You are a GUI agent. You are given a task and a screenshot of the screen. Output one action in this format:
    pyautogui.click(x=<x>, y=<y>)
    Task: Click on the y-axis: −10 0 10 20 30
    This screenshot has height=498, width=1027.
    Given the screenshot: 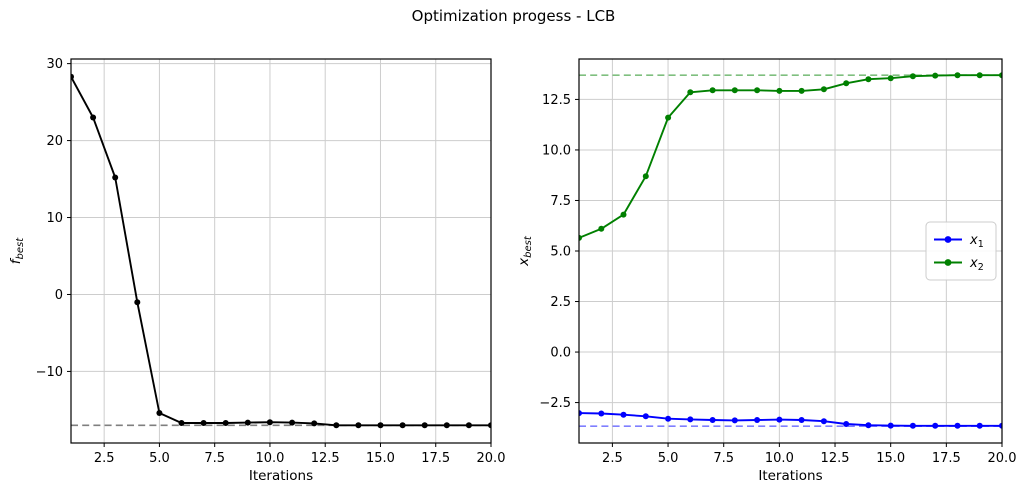 What is the action you would take?
    pyautogui.click(x=53, y=218)
    